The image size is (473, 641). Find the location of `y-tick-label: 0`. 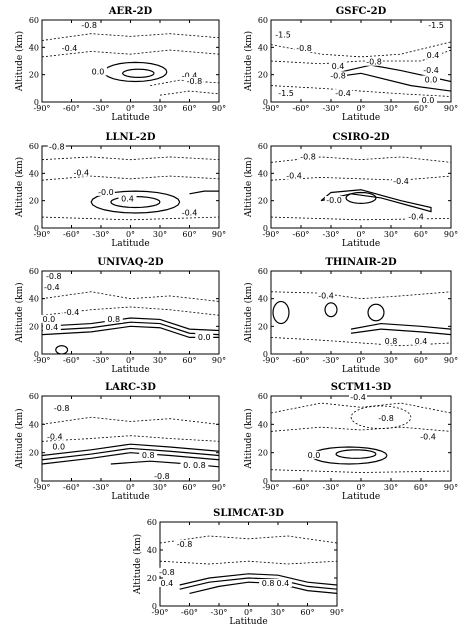

y-tick-label: 0 is located at coordinates (265, 228).